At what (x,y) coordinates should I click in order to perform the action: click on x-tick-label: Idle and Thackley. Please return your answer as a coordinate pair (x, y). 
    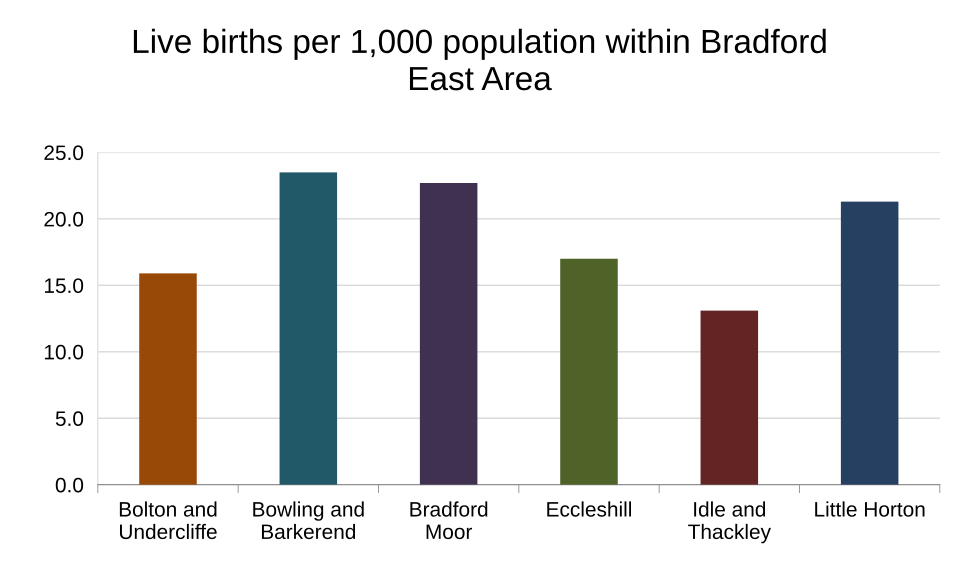
    Looking at the image, I should click on (729, 522).